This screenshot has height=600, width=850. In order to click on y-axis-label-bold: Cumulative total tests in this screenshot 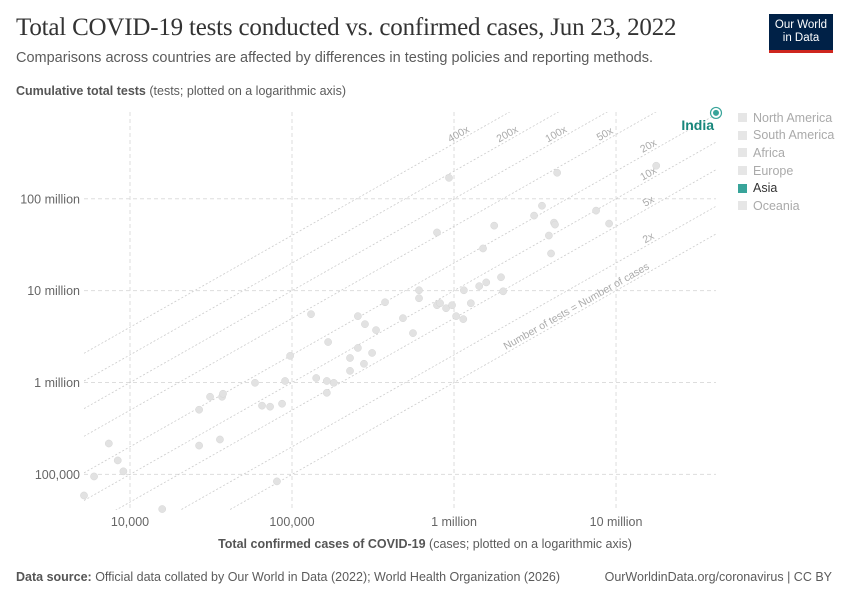, I will do `click(81, 91)`.